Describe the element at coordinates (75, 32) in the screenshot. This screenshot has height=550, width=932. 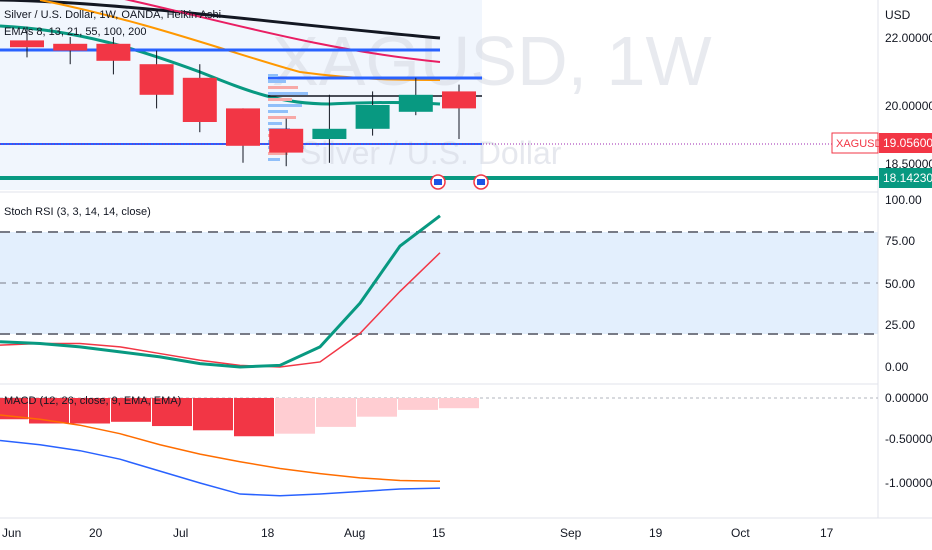
I see `ema-legend: EMAs 8, 13, 21, 55, 100, 200` at that location.